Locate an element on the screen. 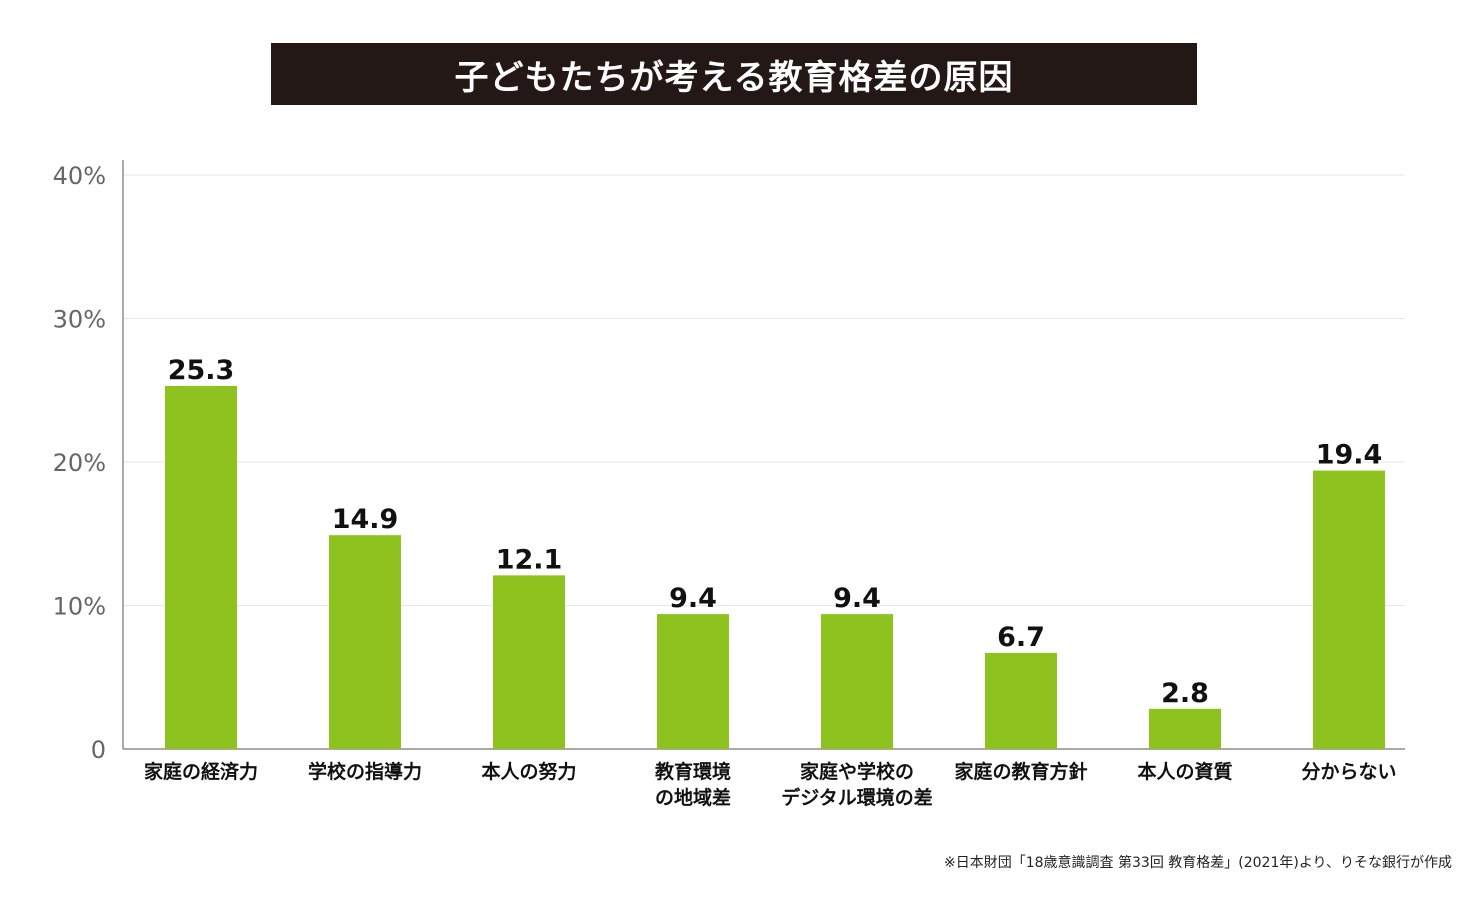  y-tick-label: 30% is located at coordinates (79, 320).